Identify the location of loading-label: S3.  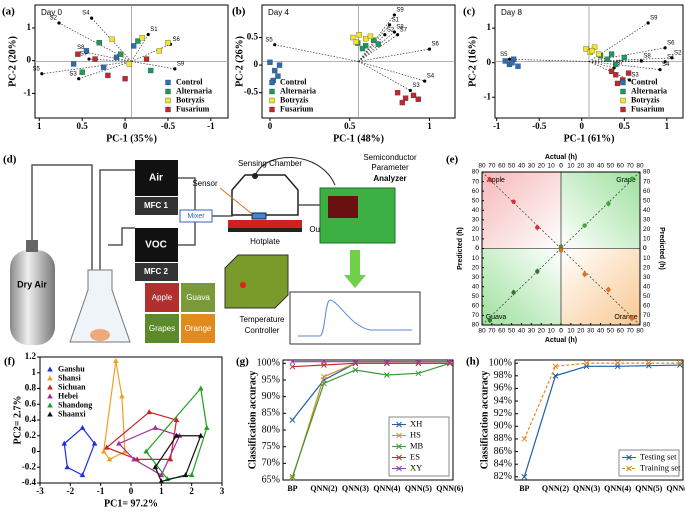
(416, 86).